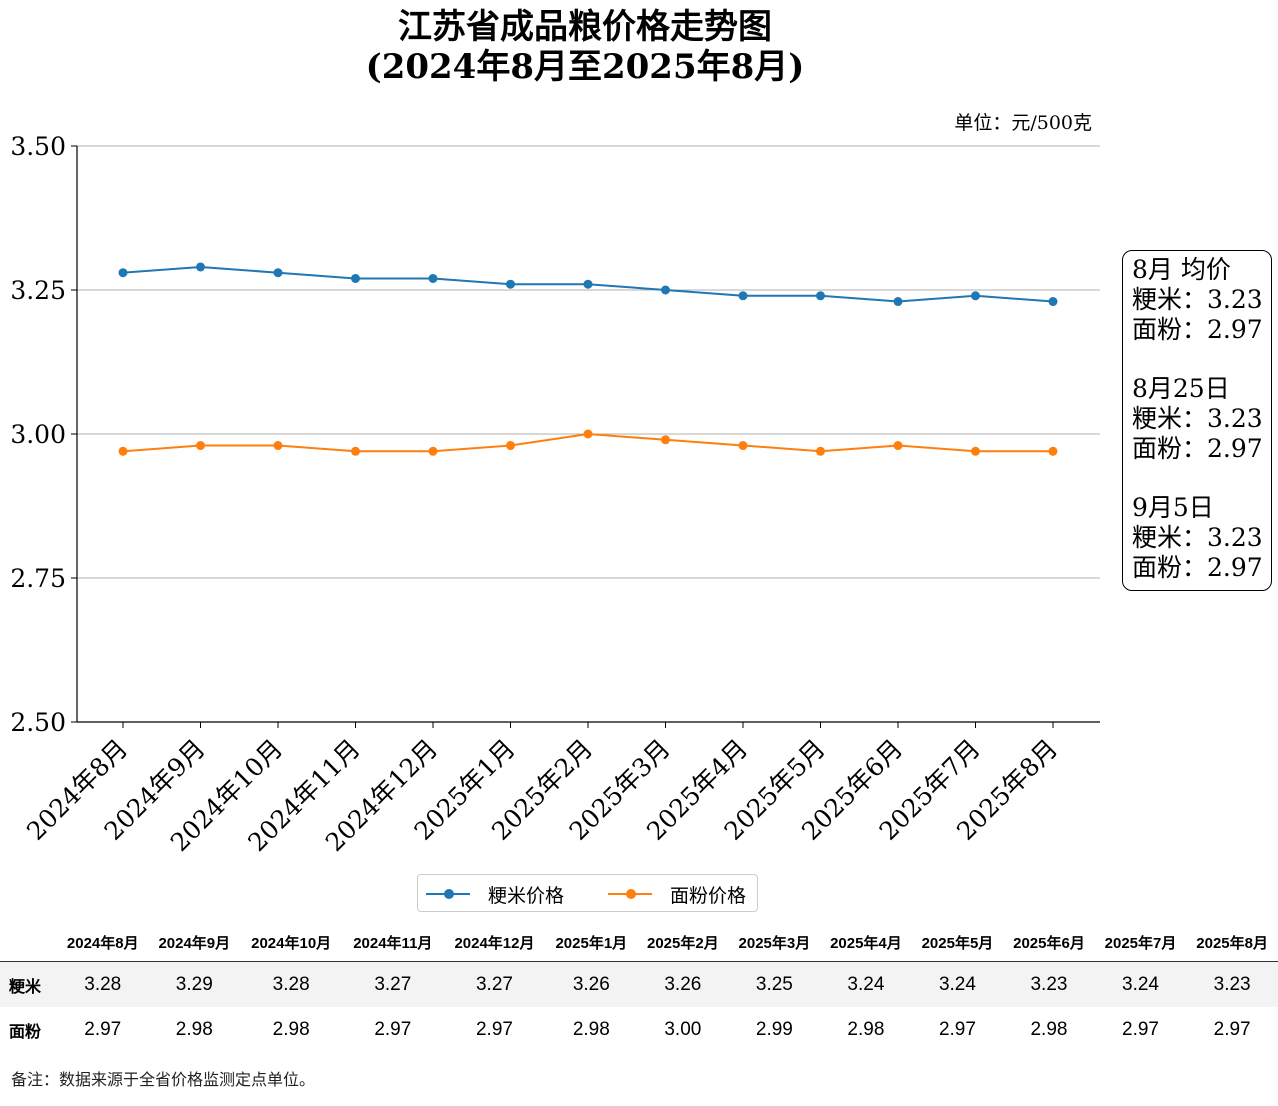  What do you see at coordinates (1232, 943) in the screenshot?
I see `table-col-header: 2025年8月` at bounding box center [1232, 943].